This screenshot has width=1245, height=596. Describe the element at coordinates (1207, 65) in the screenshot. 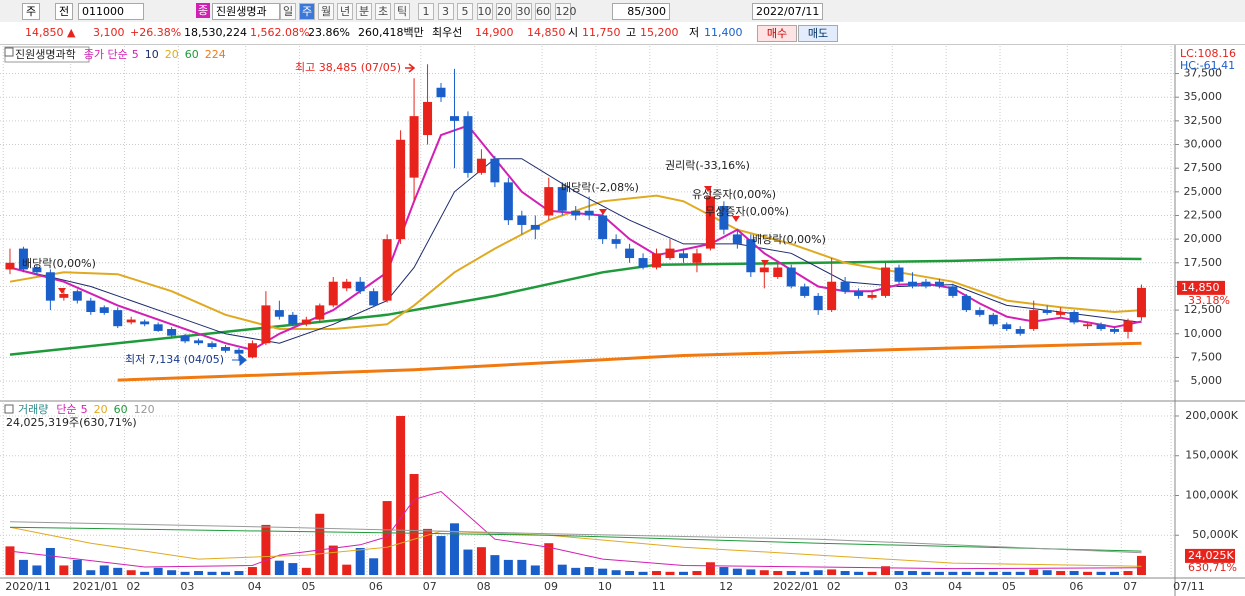

I see `hc-label: HC:-61.41` at that location.